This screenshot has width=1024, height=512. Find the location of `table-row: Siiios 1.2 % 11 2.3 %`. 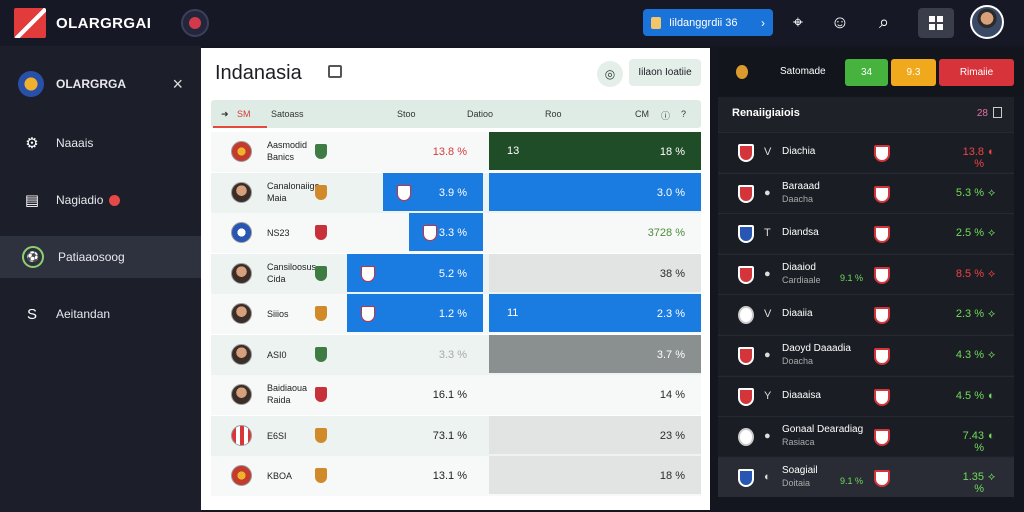

table-row: Siiios 1.2 % 11 2.3 % is located at coordinates (456, 314).